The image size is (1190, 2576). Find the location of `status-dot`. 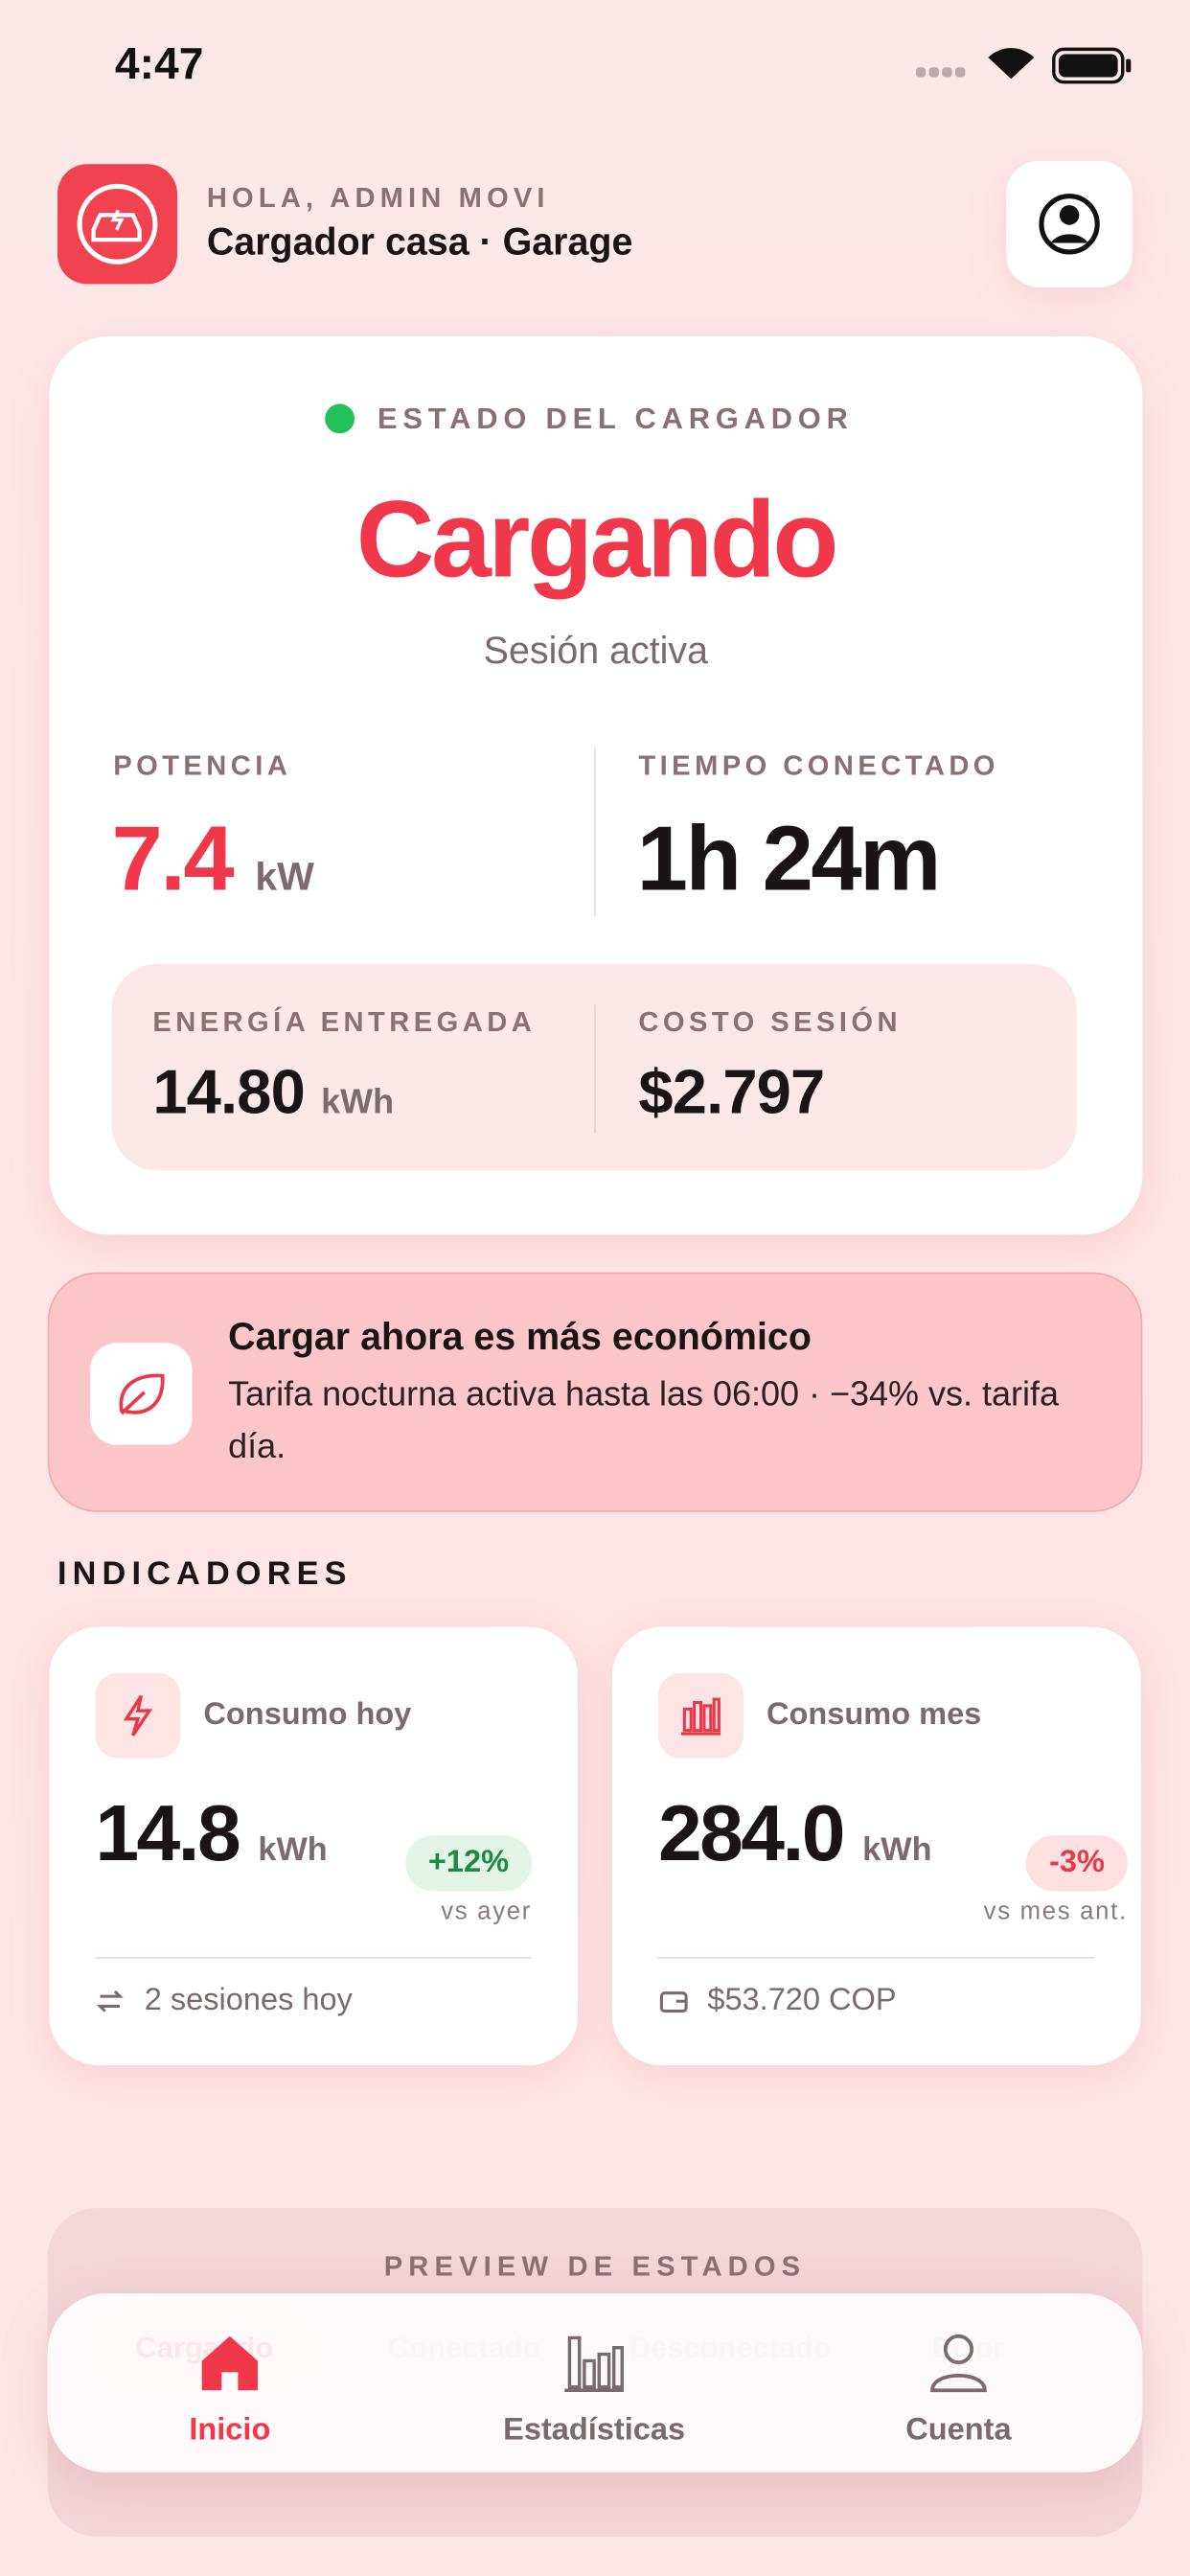

status-dot is located at coordinates (340, 418).